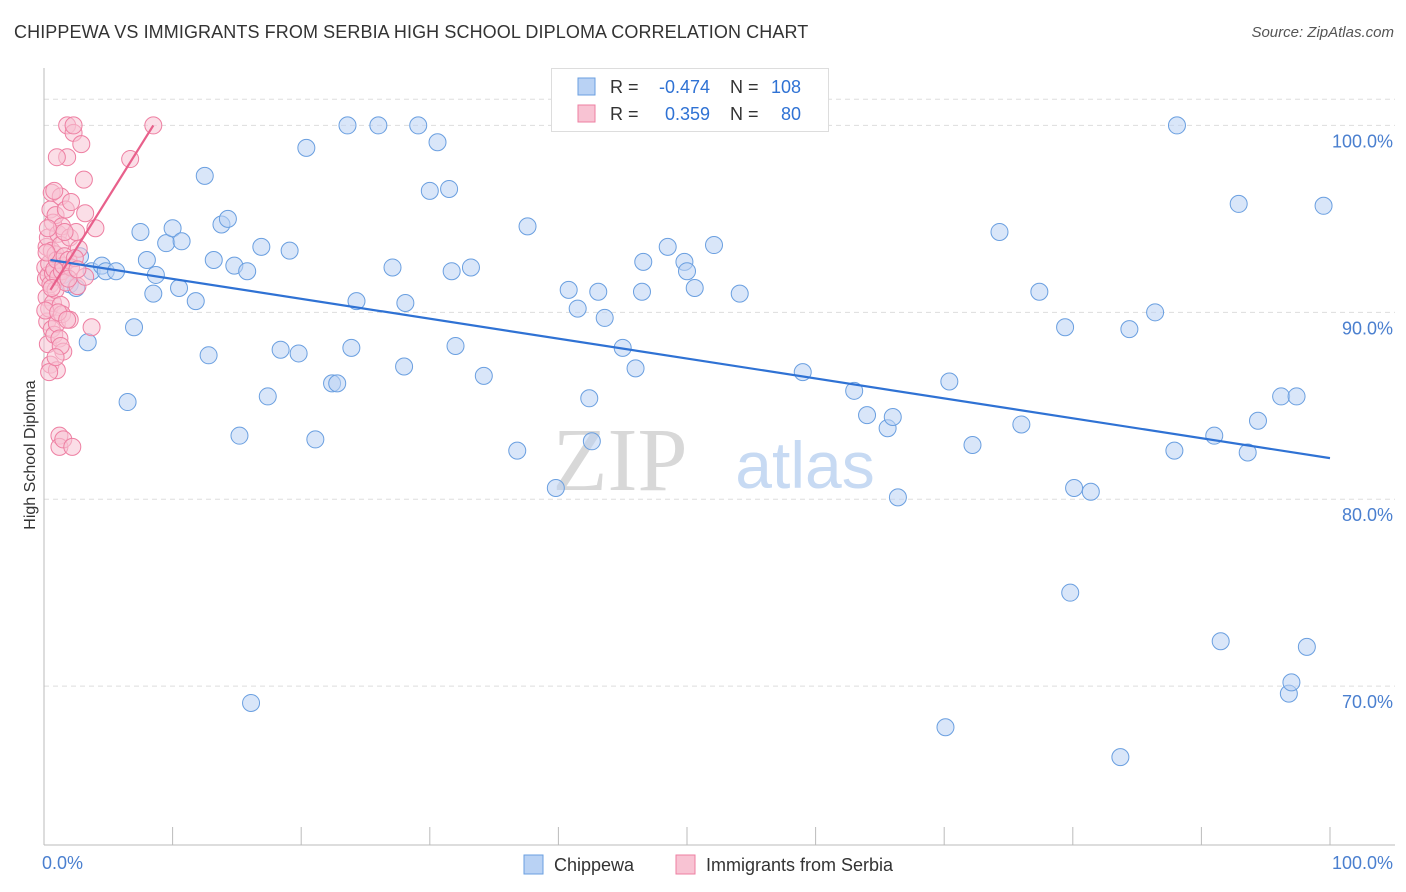  I want to click on legend-n-label-1: N =, so click(744, 114).